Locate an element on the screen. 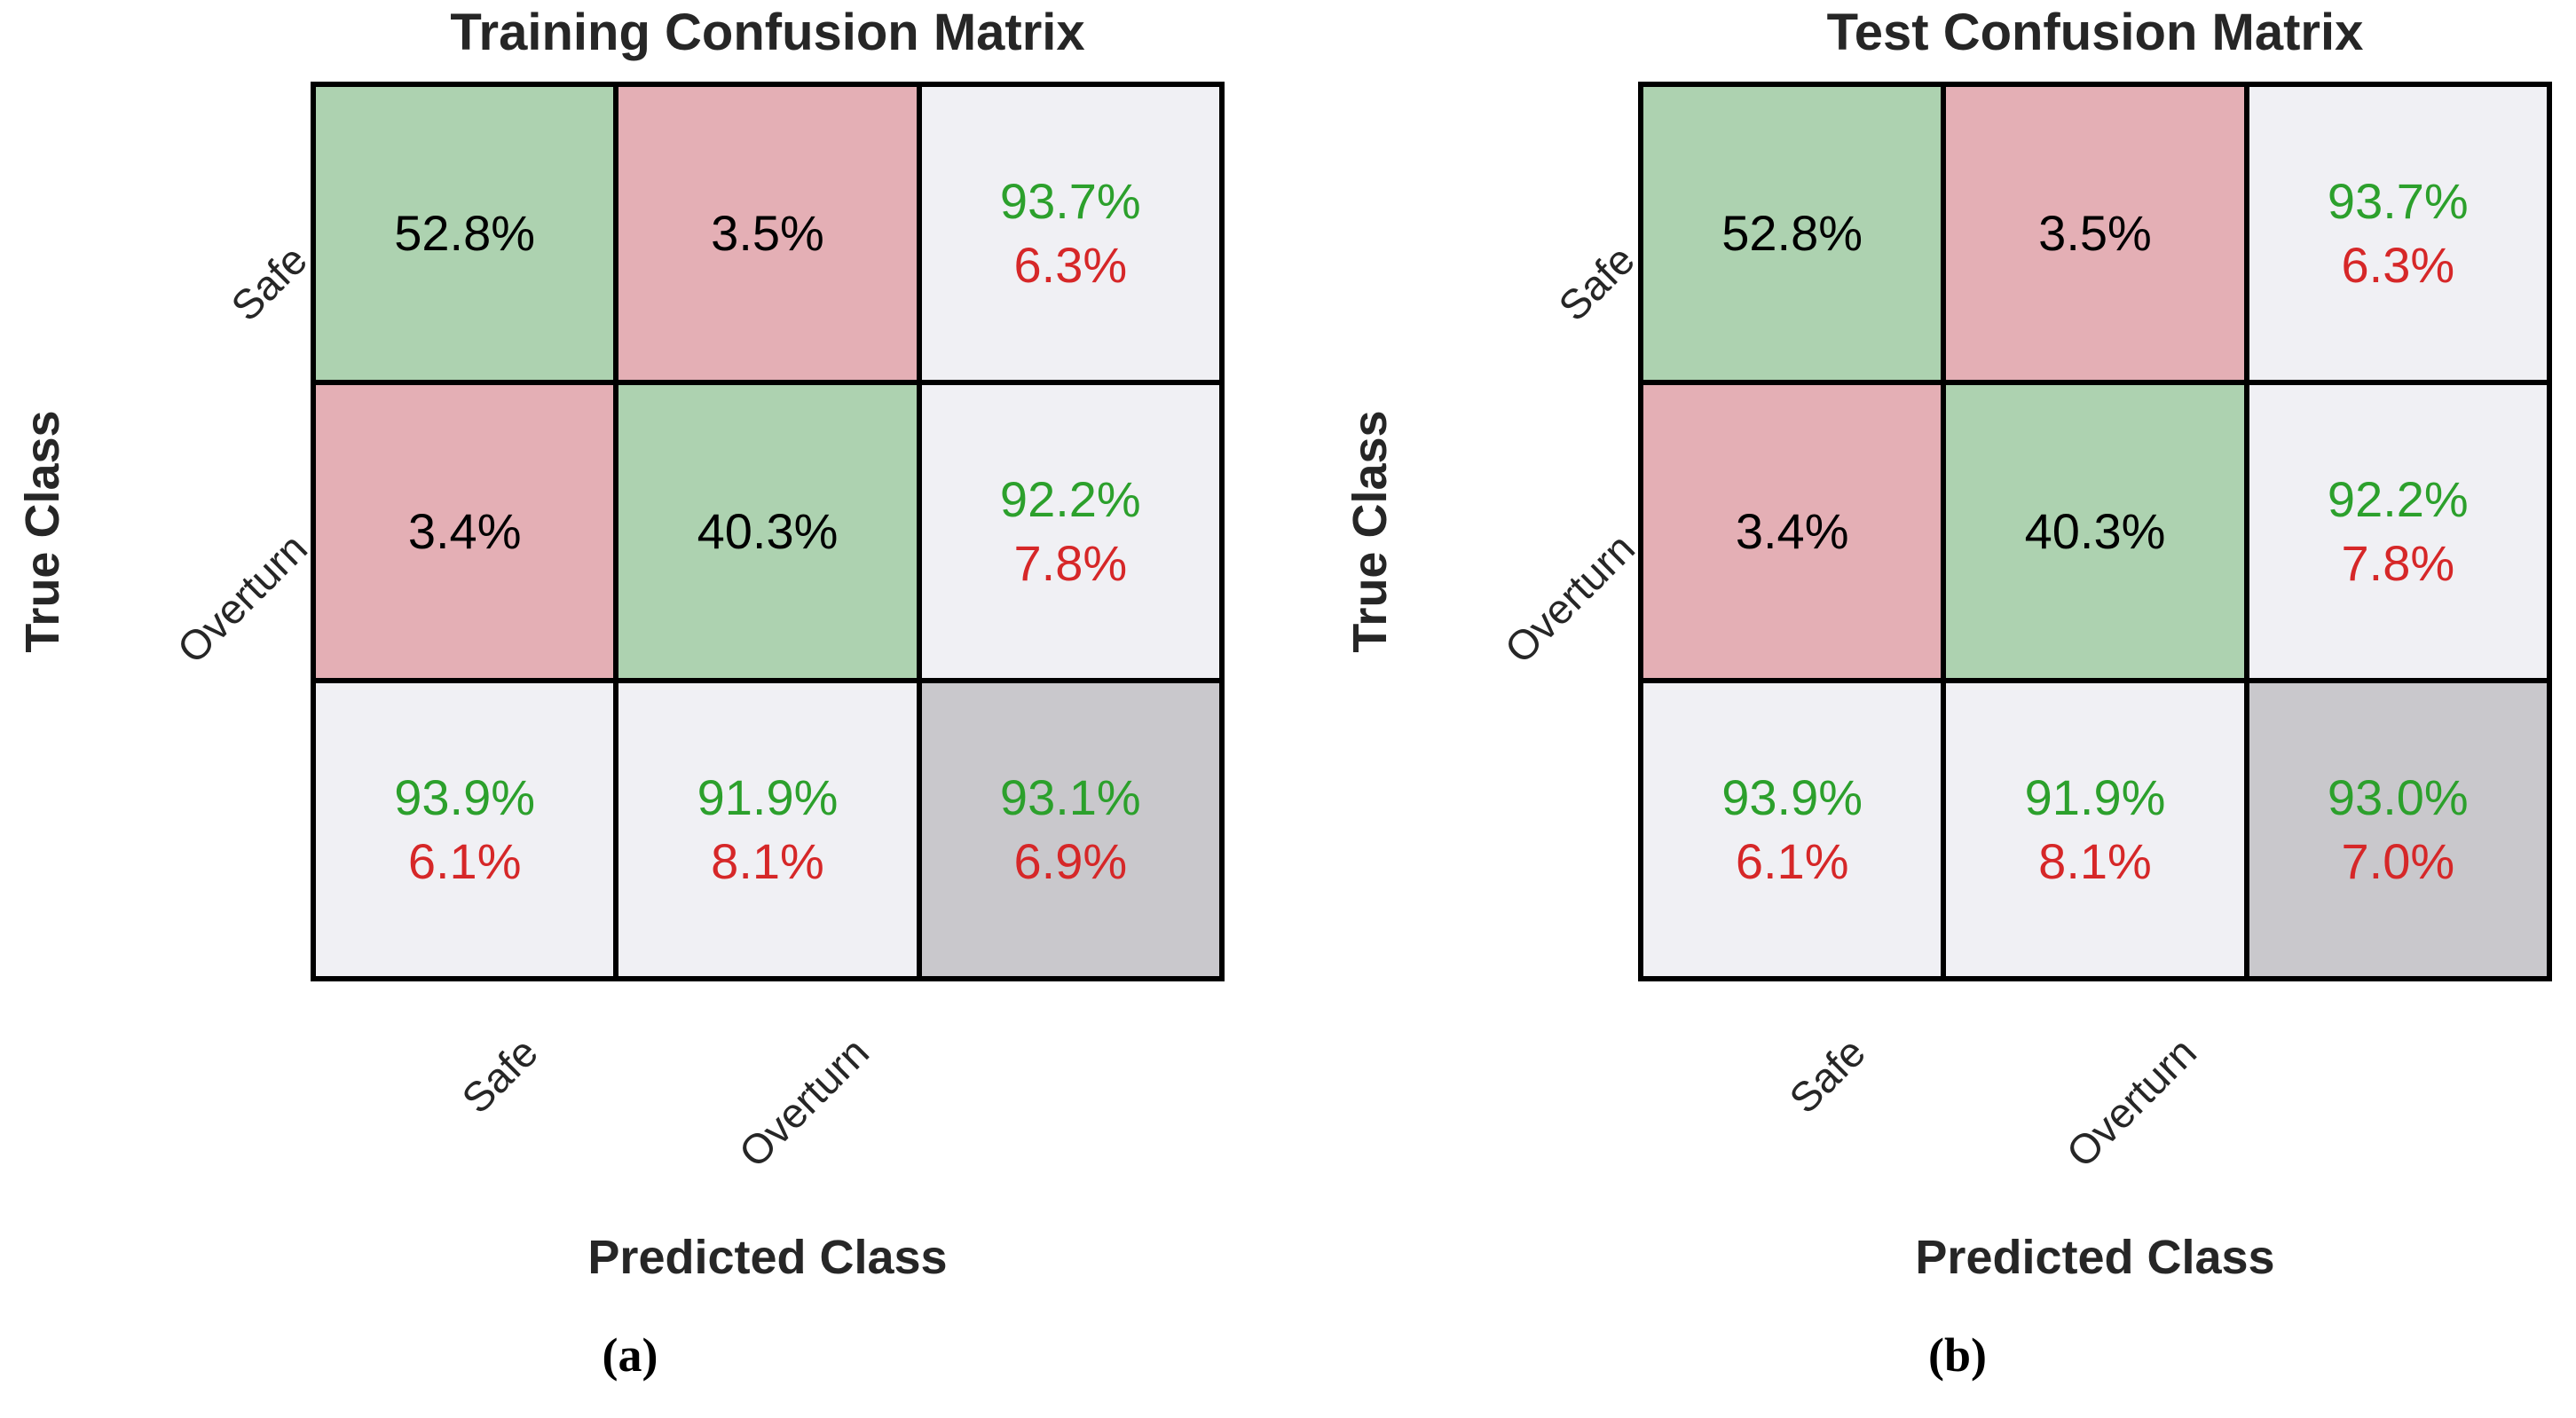  summary-positive-value: 93.0% is located at coordinates (2398, 798).